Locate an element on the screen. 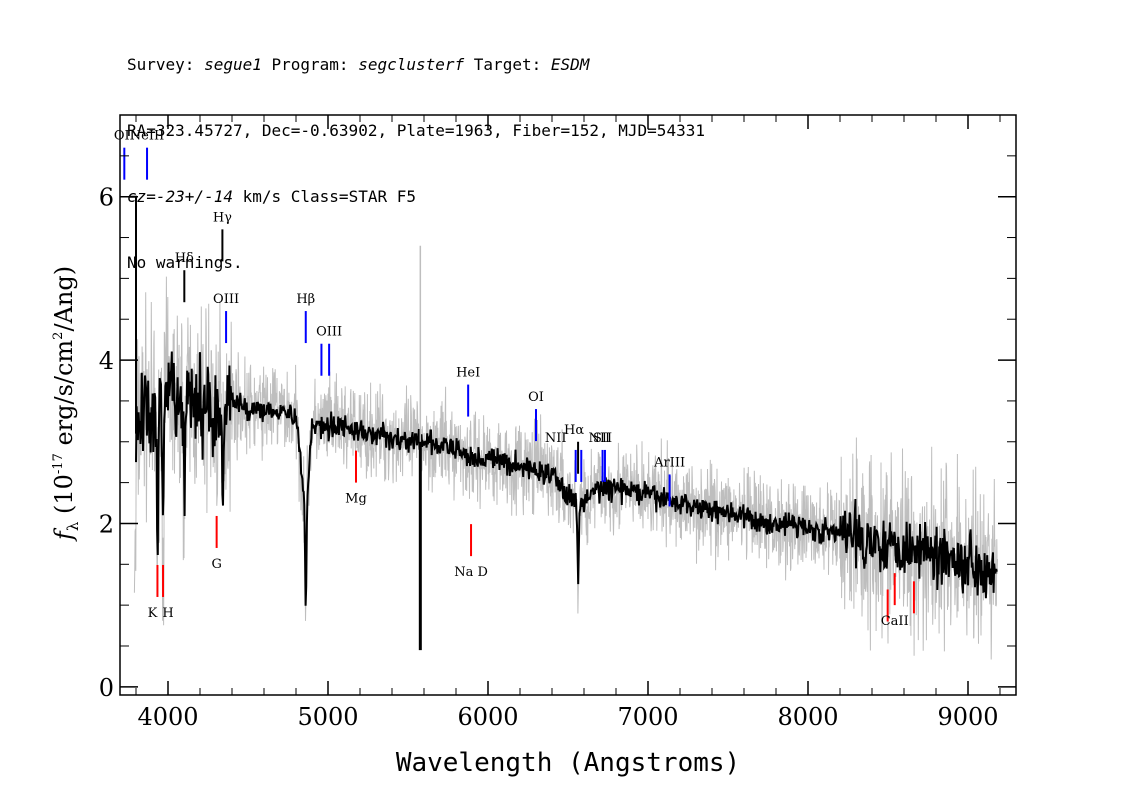 This screenshot has width=1134, height=810. absorption-line-label: CaII is located at coordinates (895, 621).